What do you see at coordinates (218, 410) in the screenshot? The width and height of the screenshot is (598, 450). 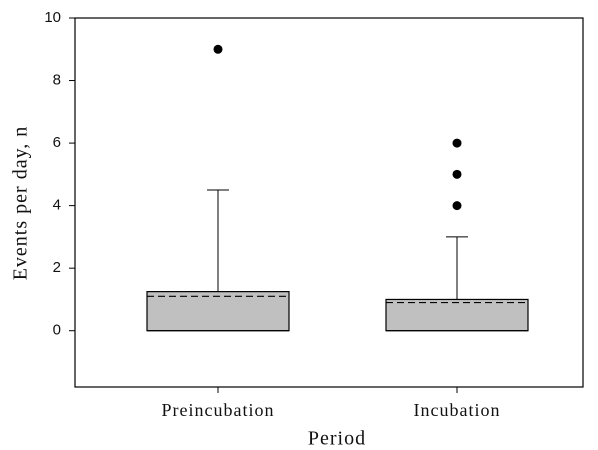 I see `x-tick-label: Preincubation` at bounding box center [218, 410].